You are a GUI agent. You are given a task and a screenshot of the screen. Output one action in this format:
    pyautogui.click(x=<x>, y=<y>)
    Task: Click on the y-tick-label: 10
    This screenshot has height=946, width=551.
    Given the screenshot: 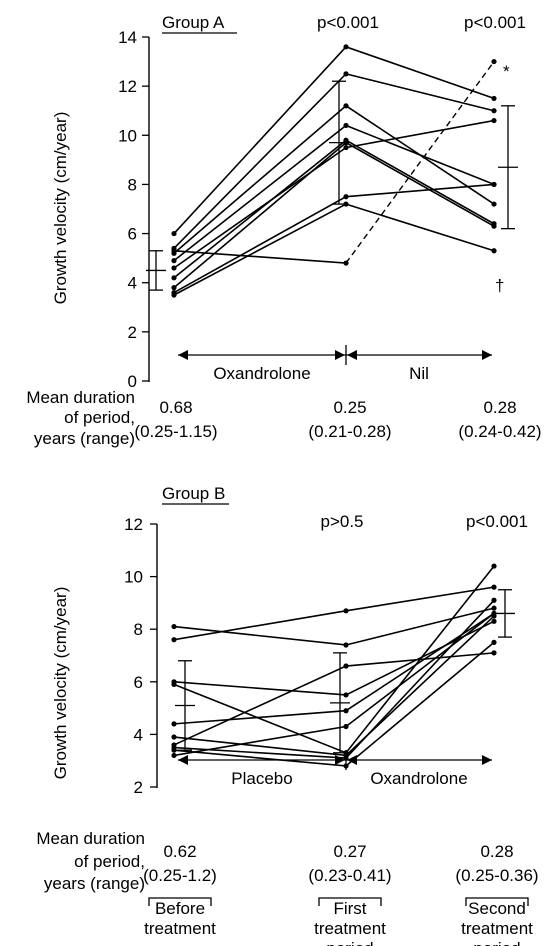 What is the action you would take?
    pyautogui.click(x=127, y=135)
    